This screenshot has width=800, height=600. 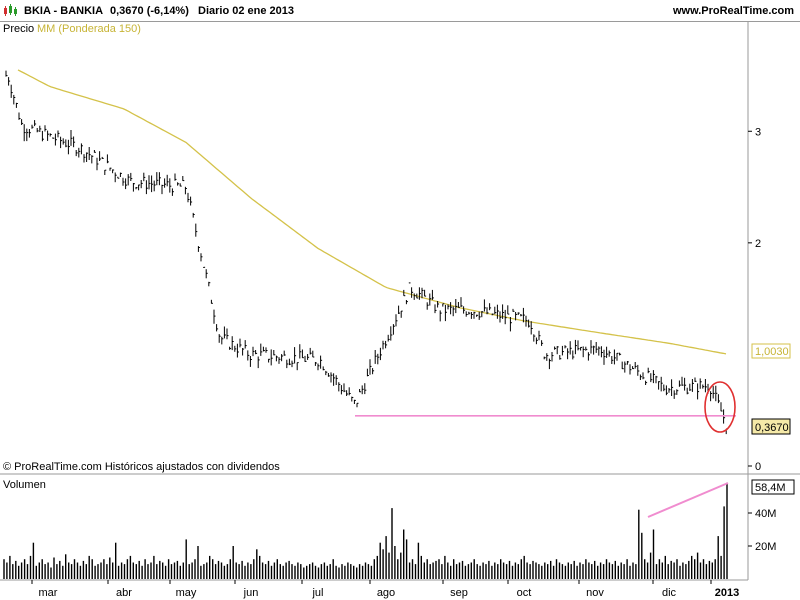 What do you see at coordinates (317, 593) in the screenshot?
I see `x-tick-label: jul` at bounding box center [317, 593].